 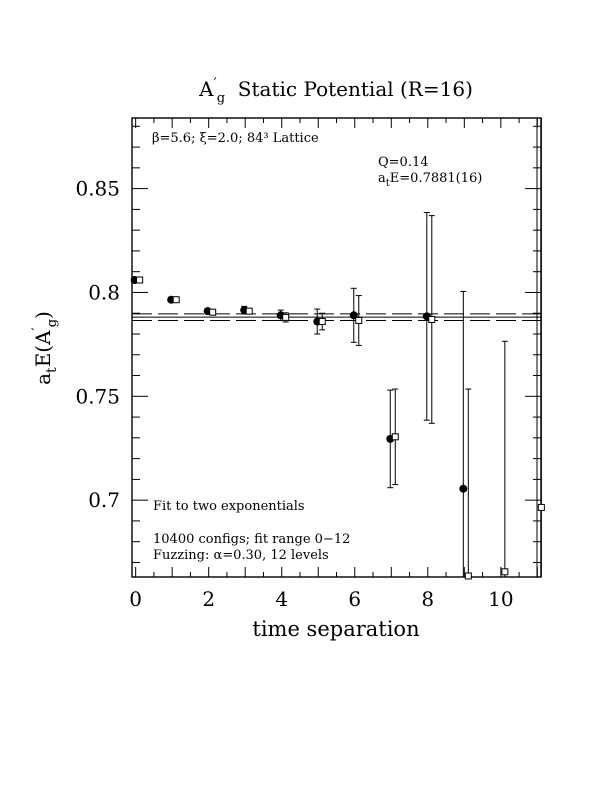 What do you see at coordinates (235, 138) in the screenshot?
I see `lattice-annotation: β=5.6; ξ=2.0; 84³ Lattice` at bounding box center [235, 138].